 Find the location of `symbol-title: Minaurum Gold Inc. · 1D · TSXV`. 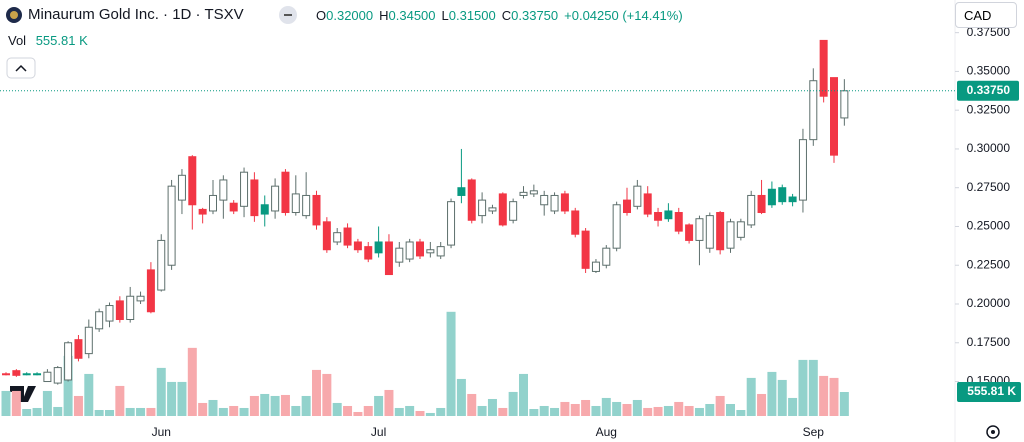

symbol-title: Minaurum Gold Inc. · 1D · TSXV is located at coordinates (136, 14).